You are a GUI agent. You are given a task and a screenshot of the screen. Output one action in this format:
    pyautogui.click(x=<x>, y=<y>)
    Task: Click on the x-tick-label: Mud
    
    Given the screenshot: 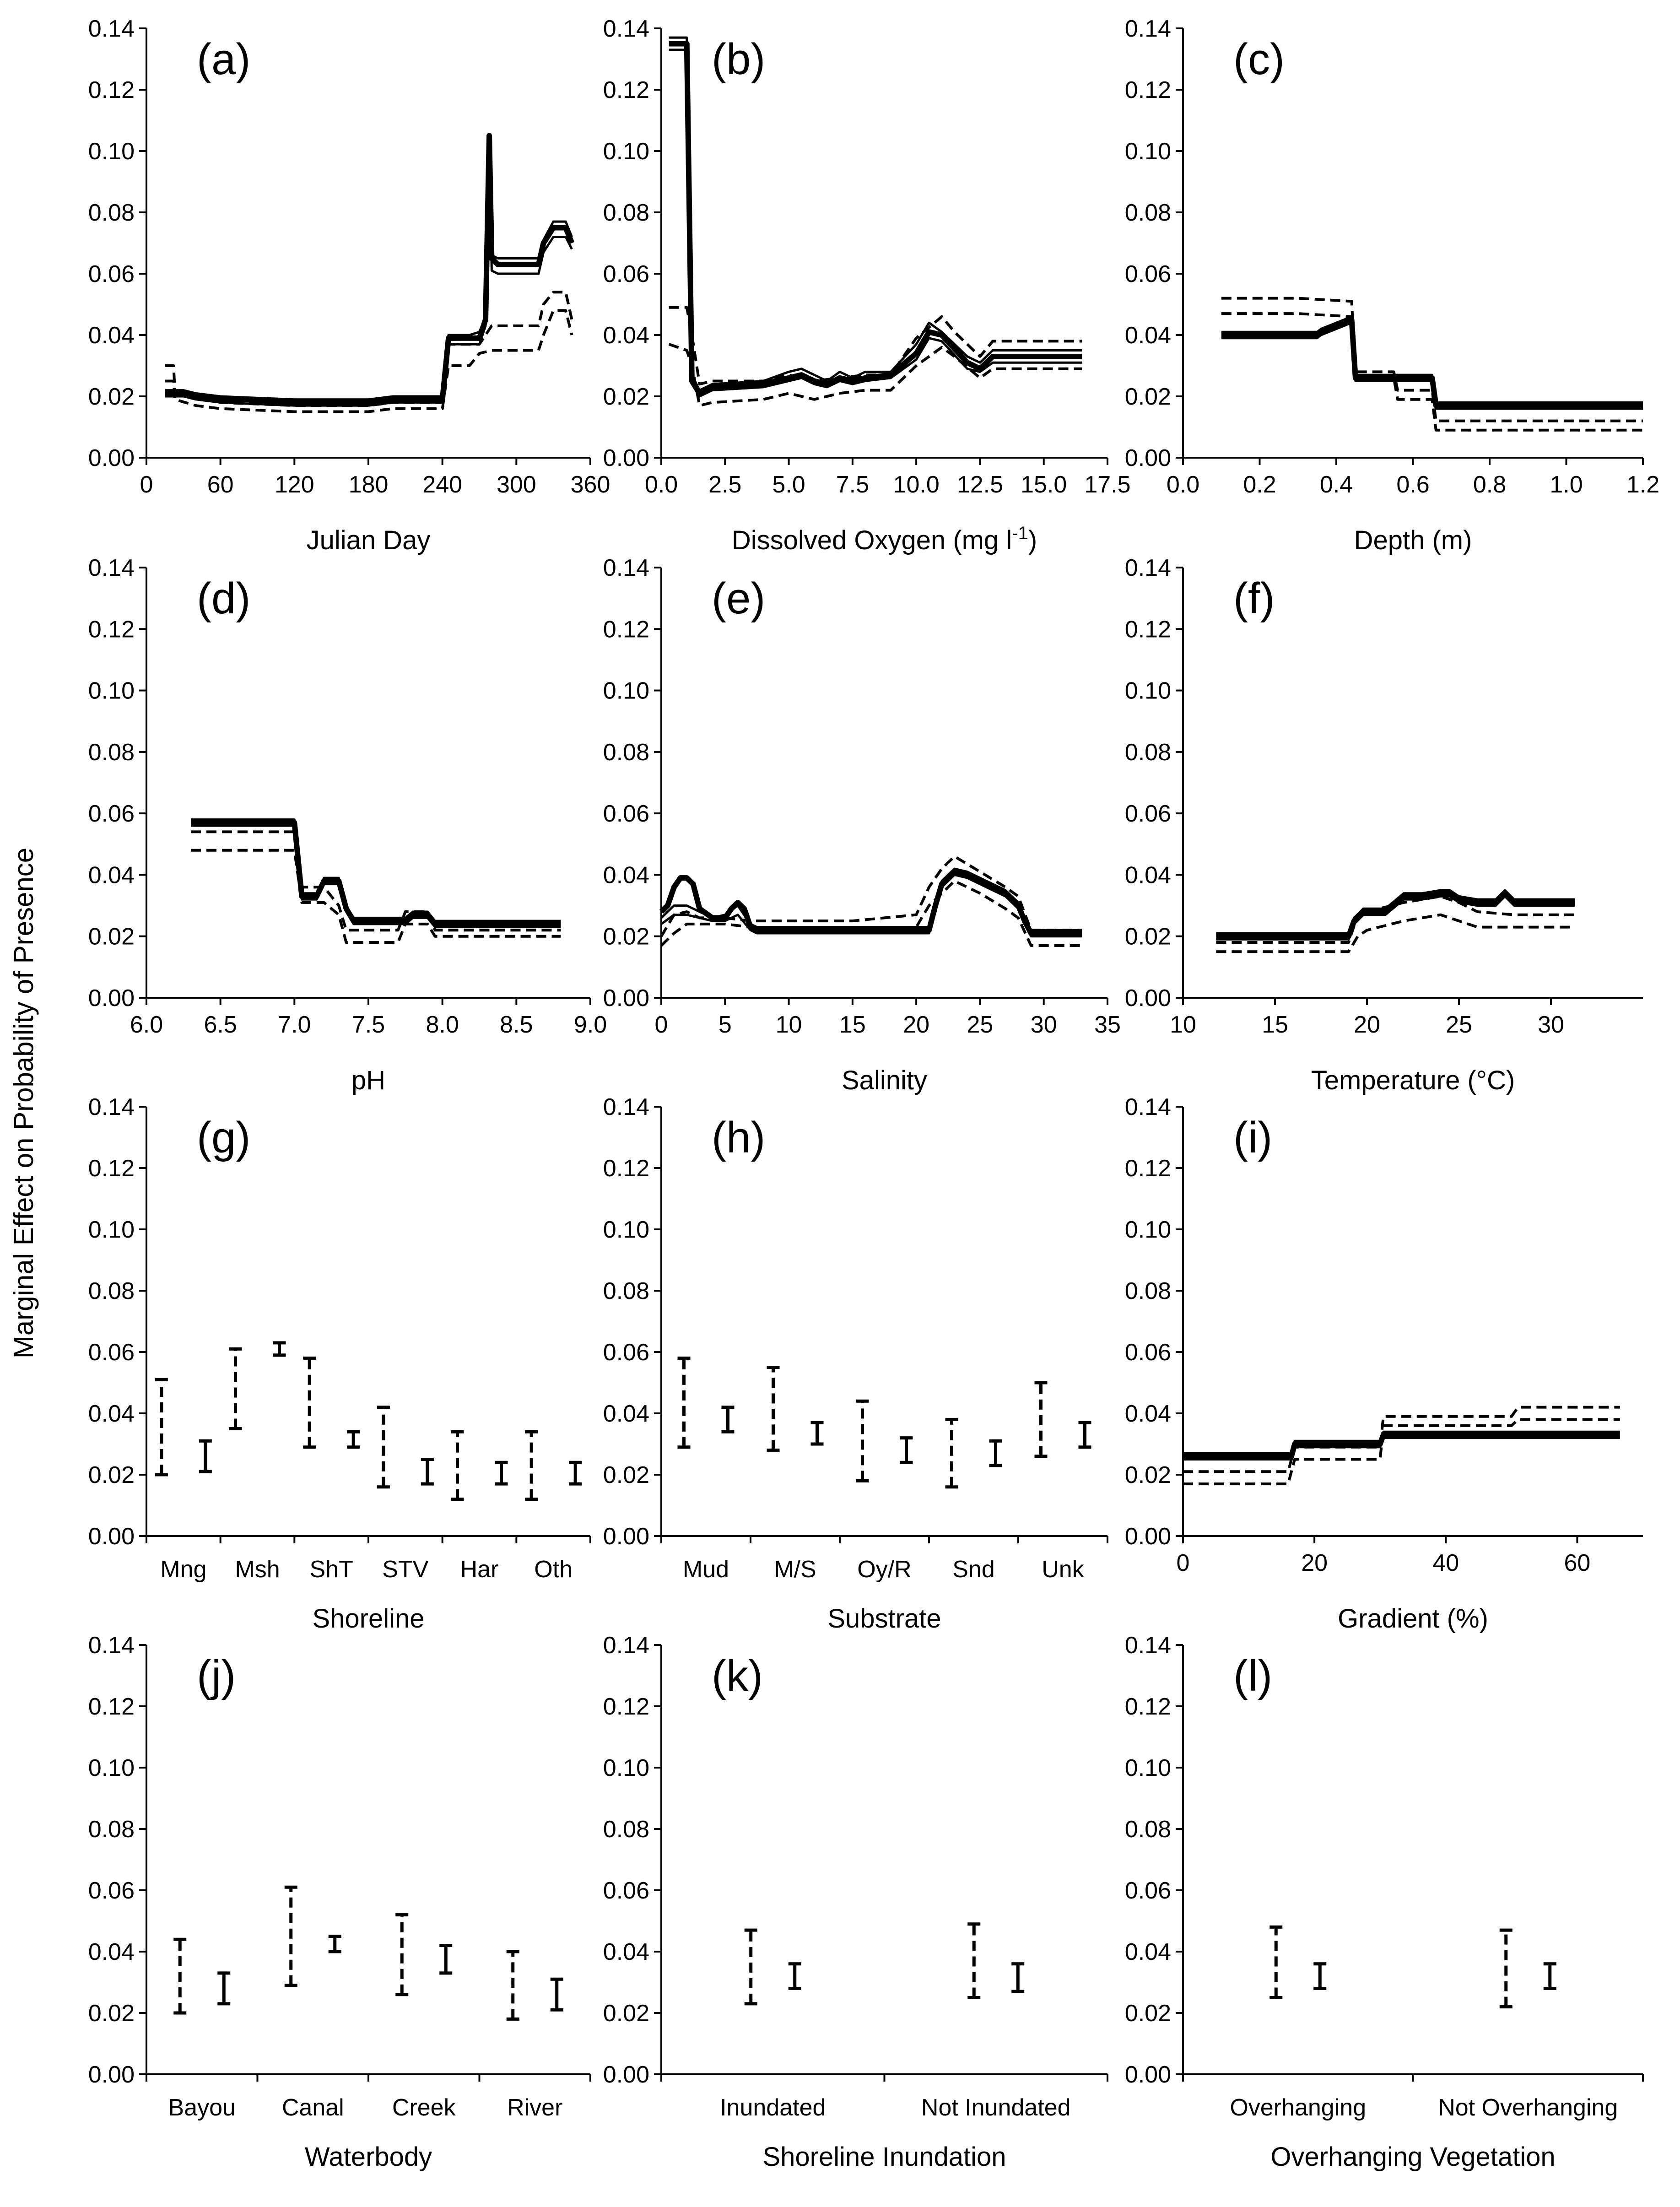 What is the action you would take?
    pyautogui.click(x=706, y=1570)
    